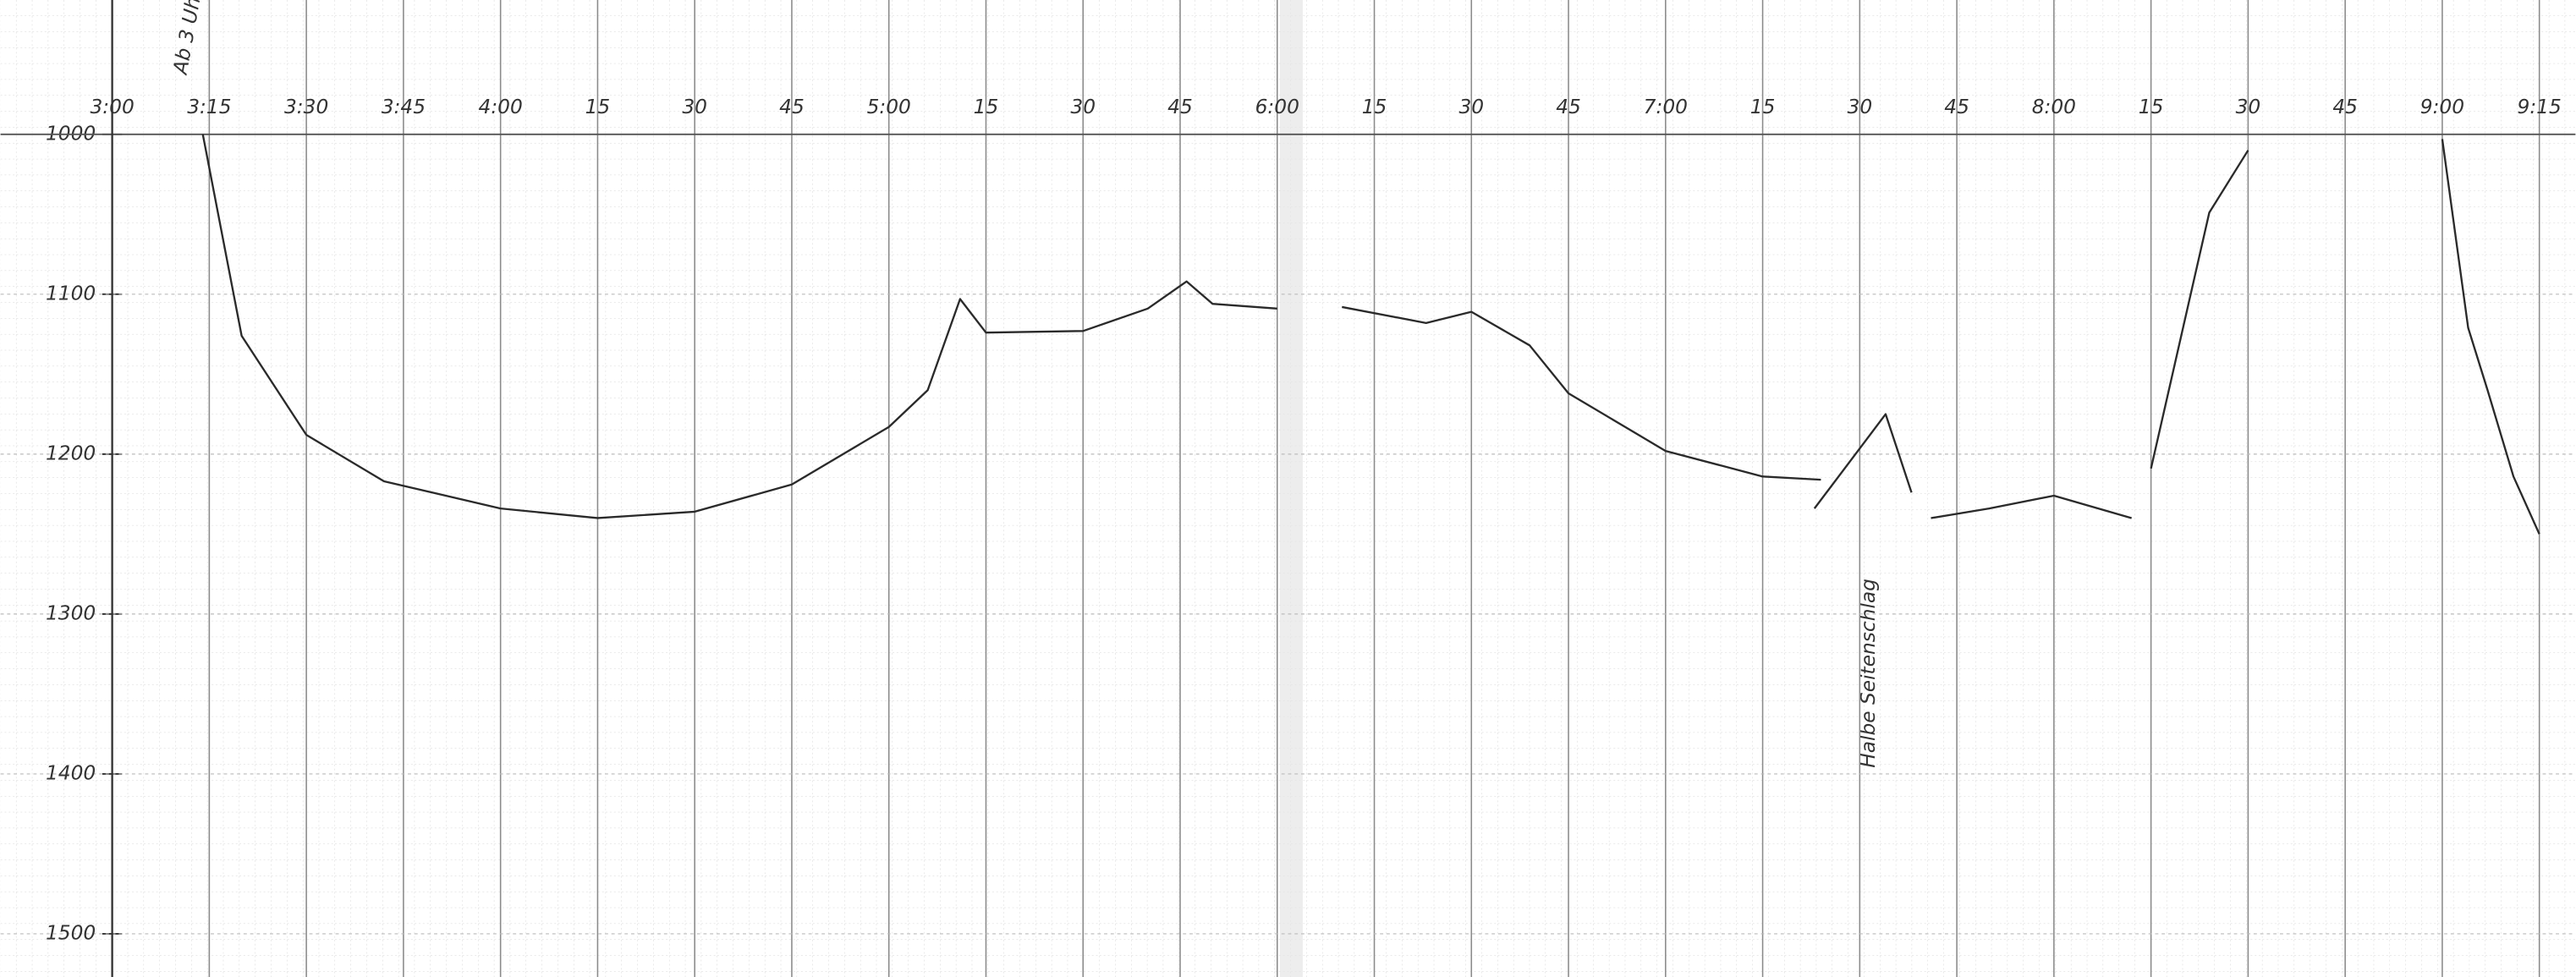 This screenshot has height=977, width=2576. What do you see at coordinates (1277, 107) in the screenshot?
I see `x-tick-label: 6:00` at bounding box center [1277, 107].